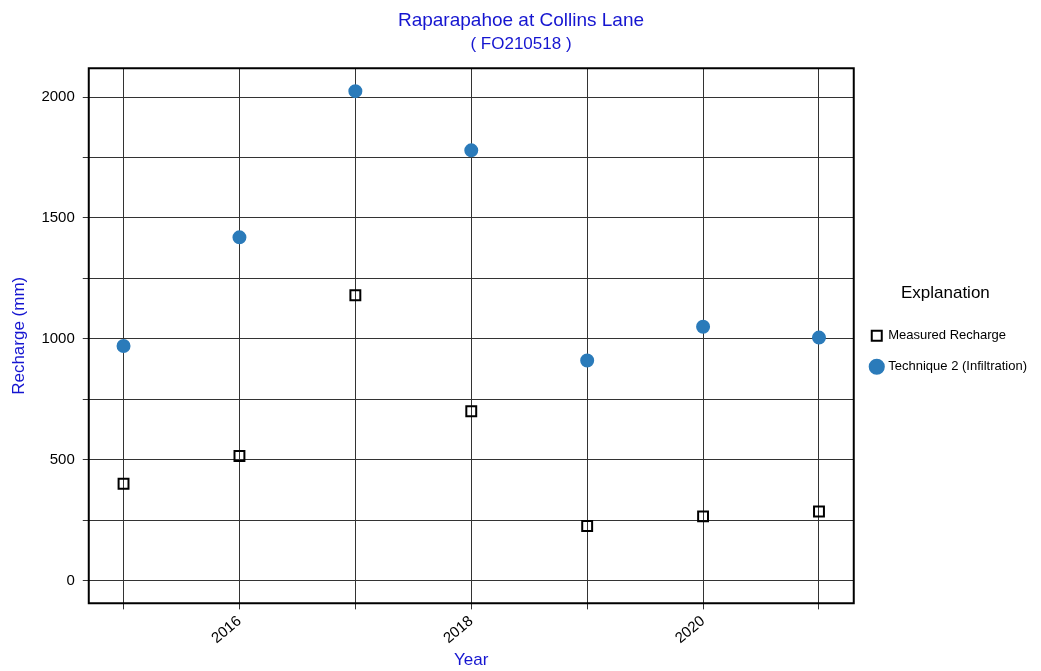 This screenshot has height=671, width=1041. I want to click on chart-title: Raparapahoe at Collins Lane, so click(521, 19).